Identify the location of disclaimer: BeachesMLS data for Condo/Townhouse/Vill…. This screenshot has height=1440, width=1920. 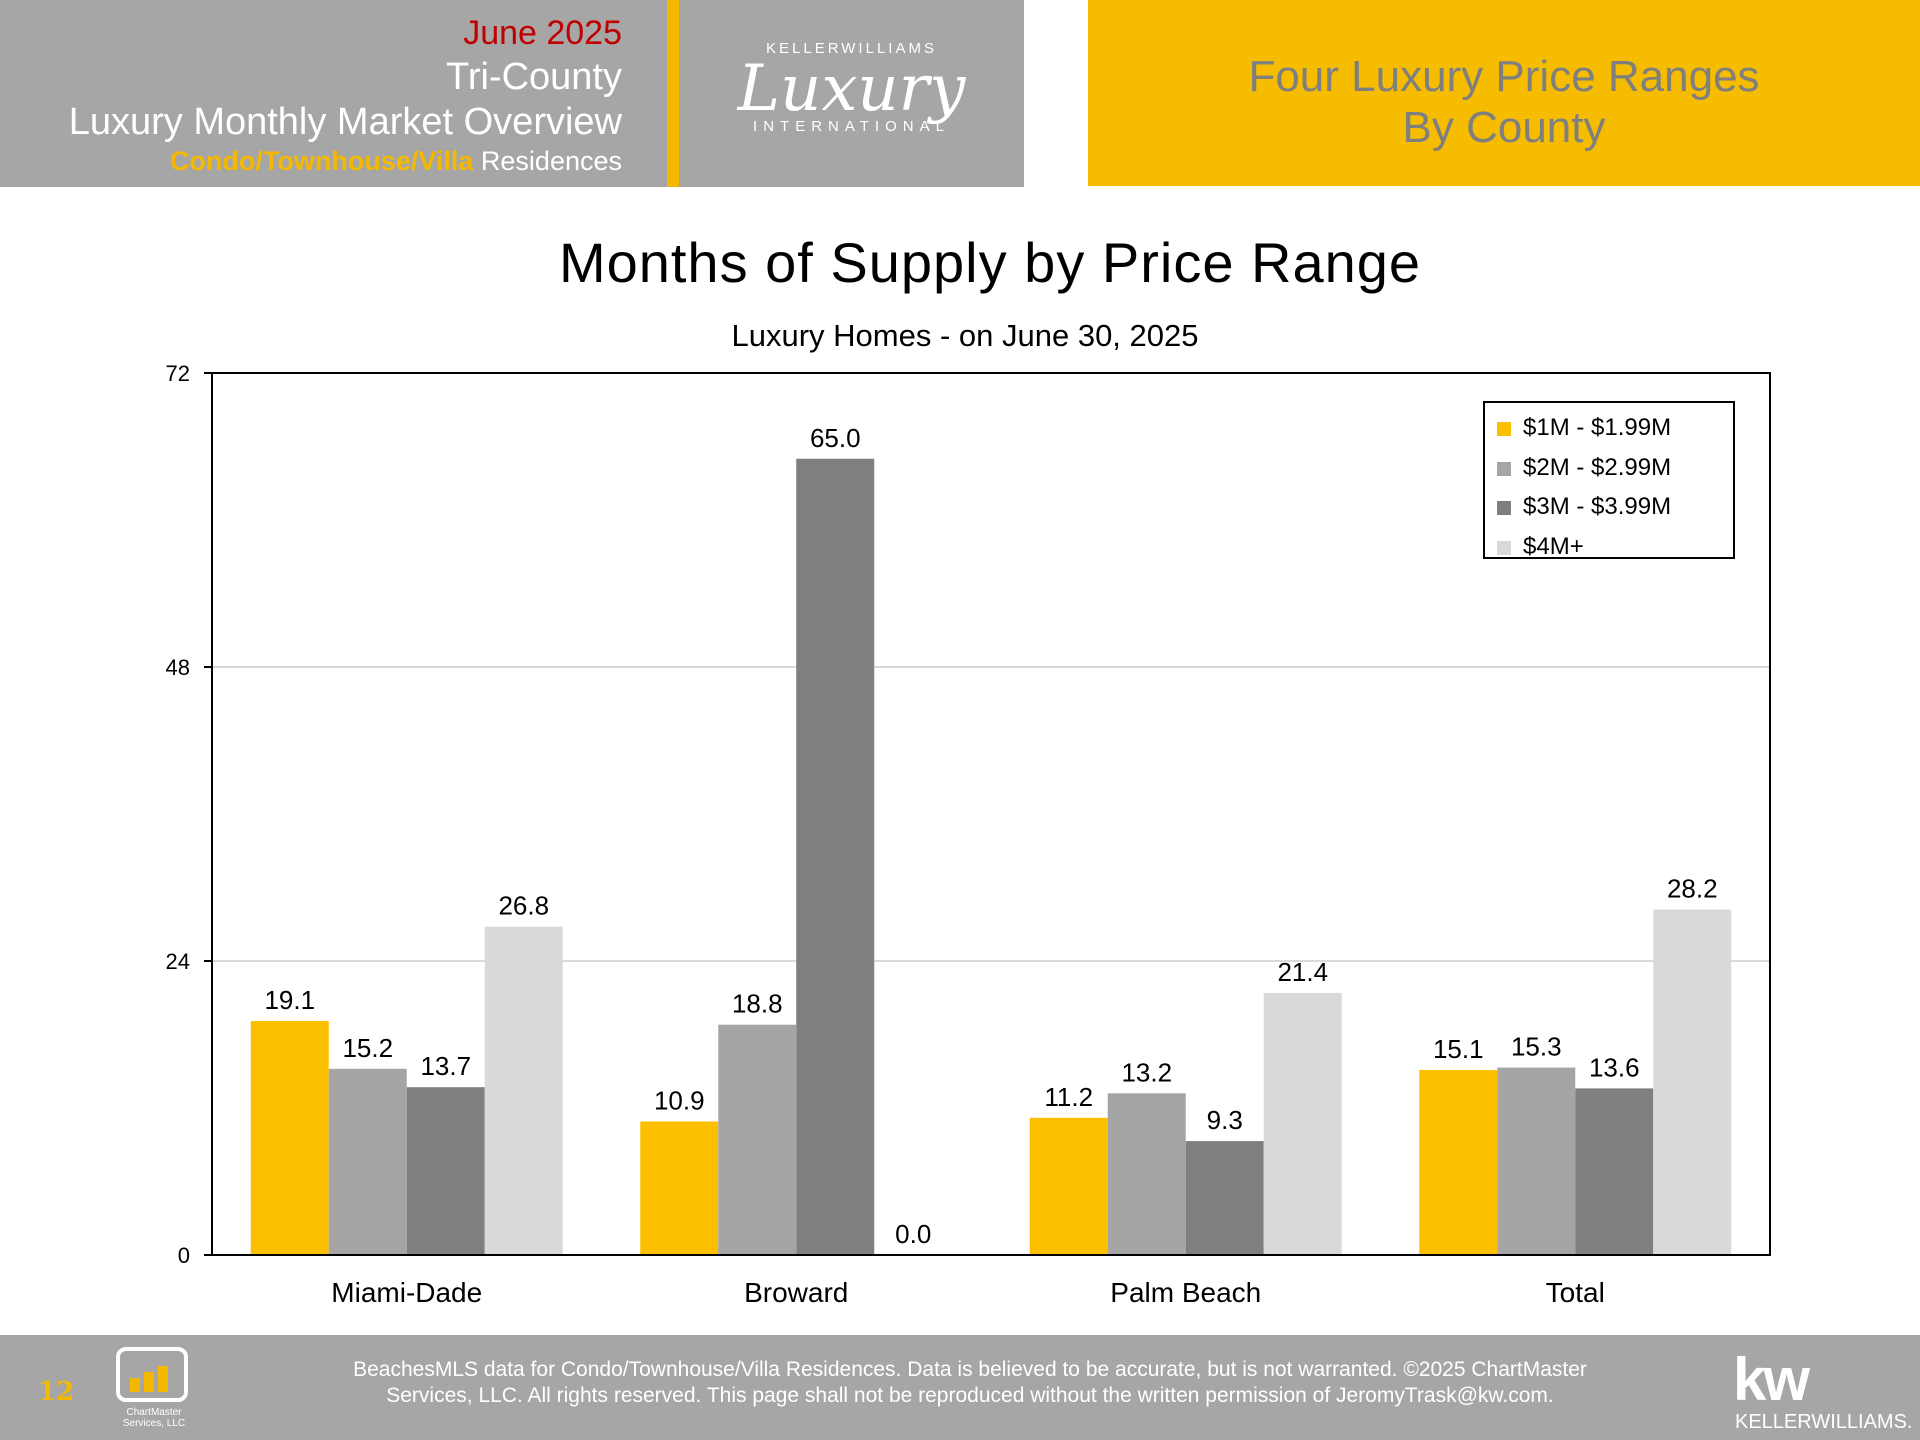
(970, 1383).